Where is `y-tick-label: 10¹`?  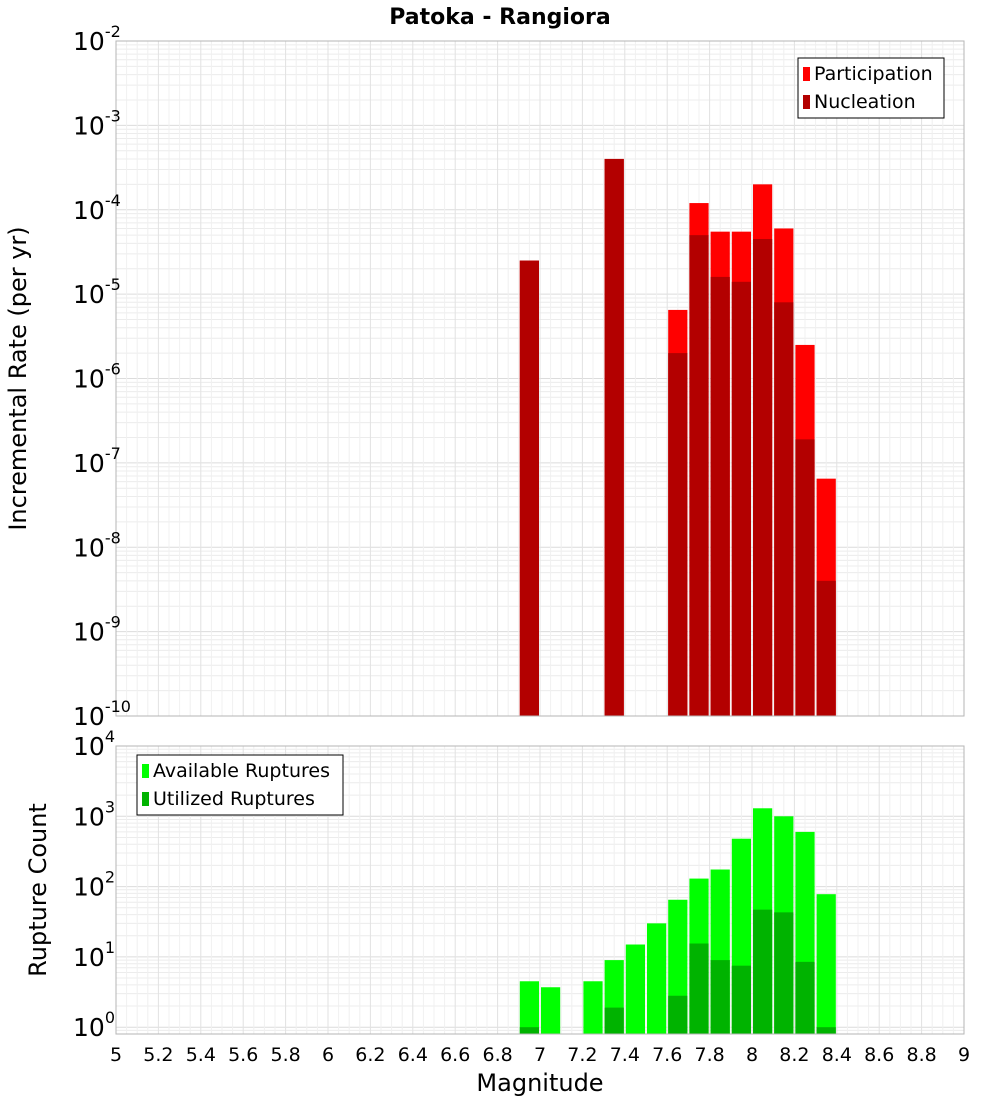
y-tick-label: 10¹ is located at coordinates (94, 955).